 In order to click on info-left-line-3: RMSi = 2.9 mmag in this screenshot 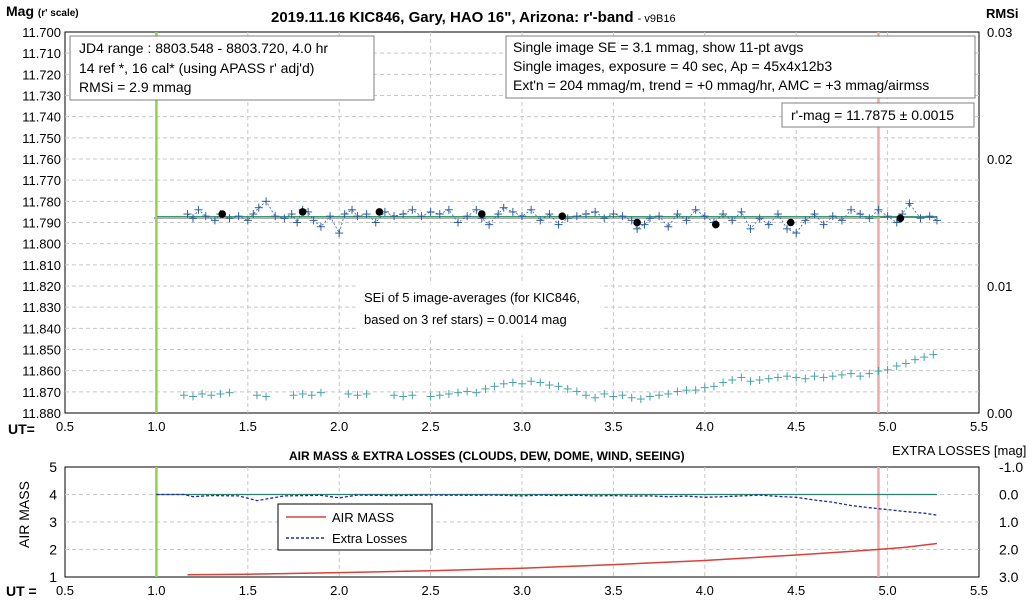, I will do `click(135, 87)`.